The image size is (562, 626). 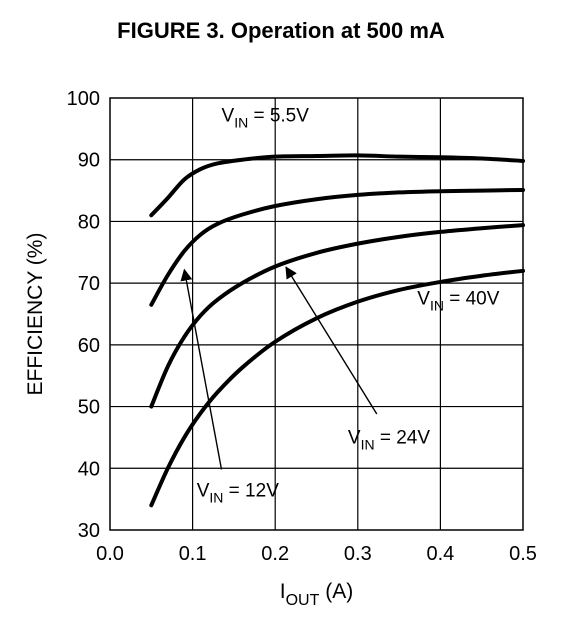 What do you see at coordinates (316, 594) in the screenshot?
I see `x-axis-label: IOUT (A)` at bounding box center [316, 594].